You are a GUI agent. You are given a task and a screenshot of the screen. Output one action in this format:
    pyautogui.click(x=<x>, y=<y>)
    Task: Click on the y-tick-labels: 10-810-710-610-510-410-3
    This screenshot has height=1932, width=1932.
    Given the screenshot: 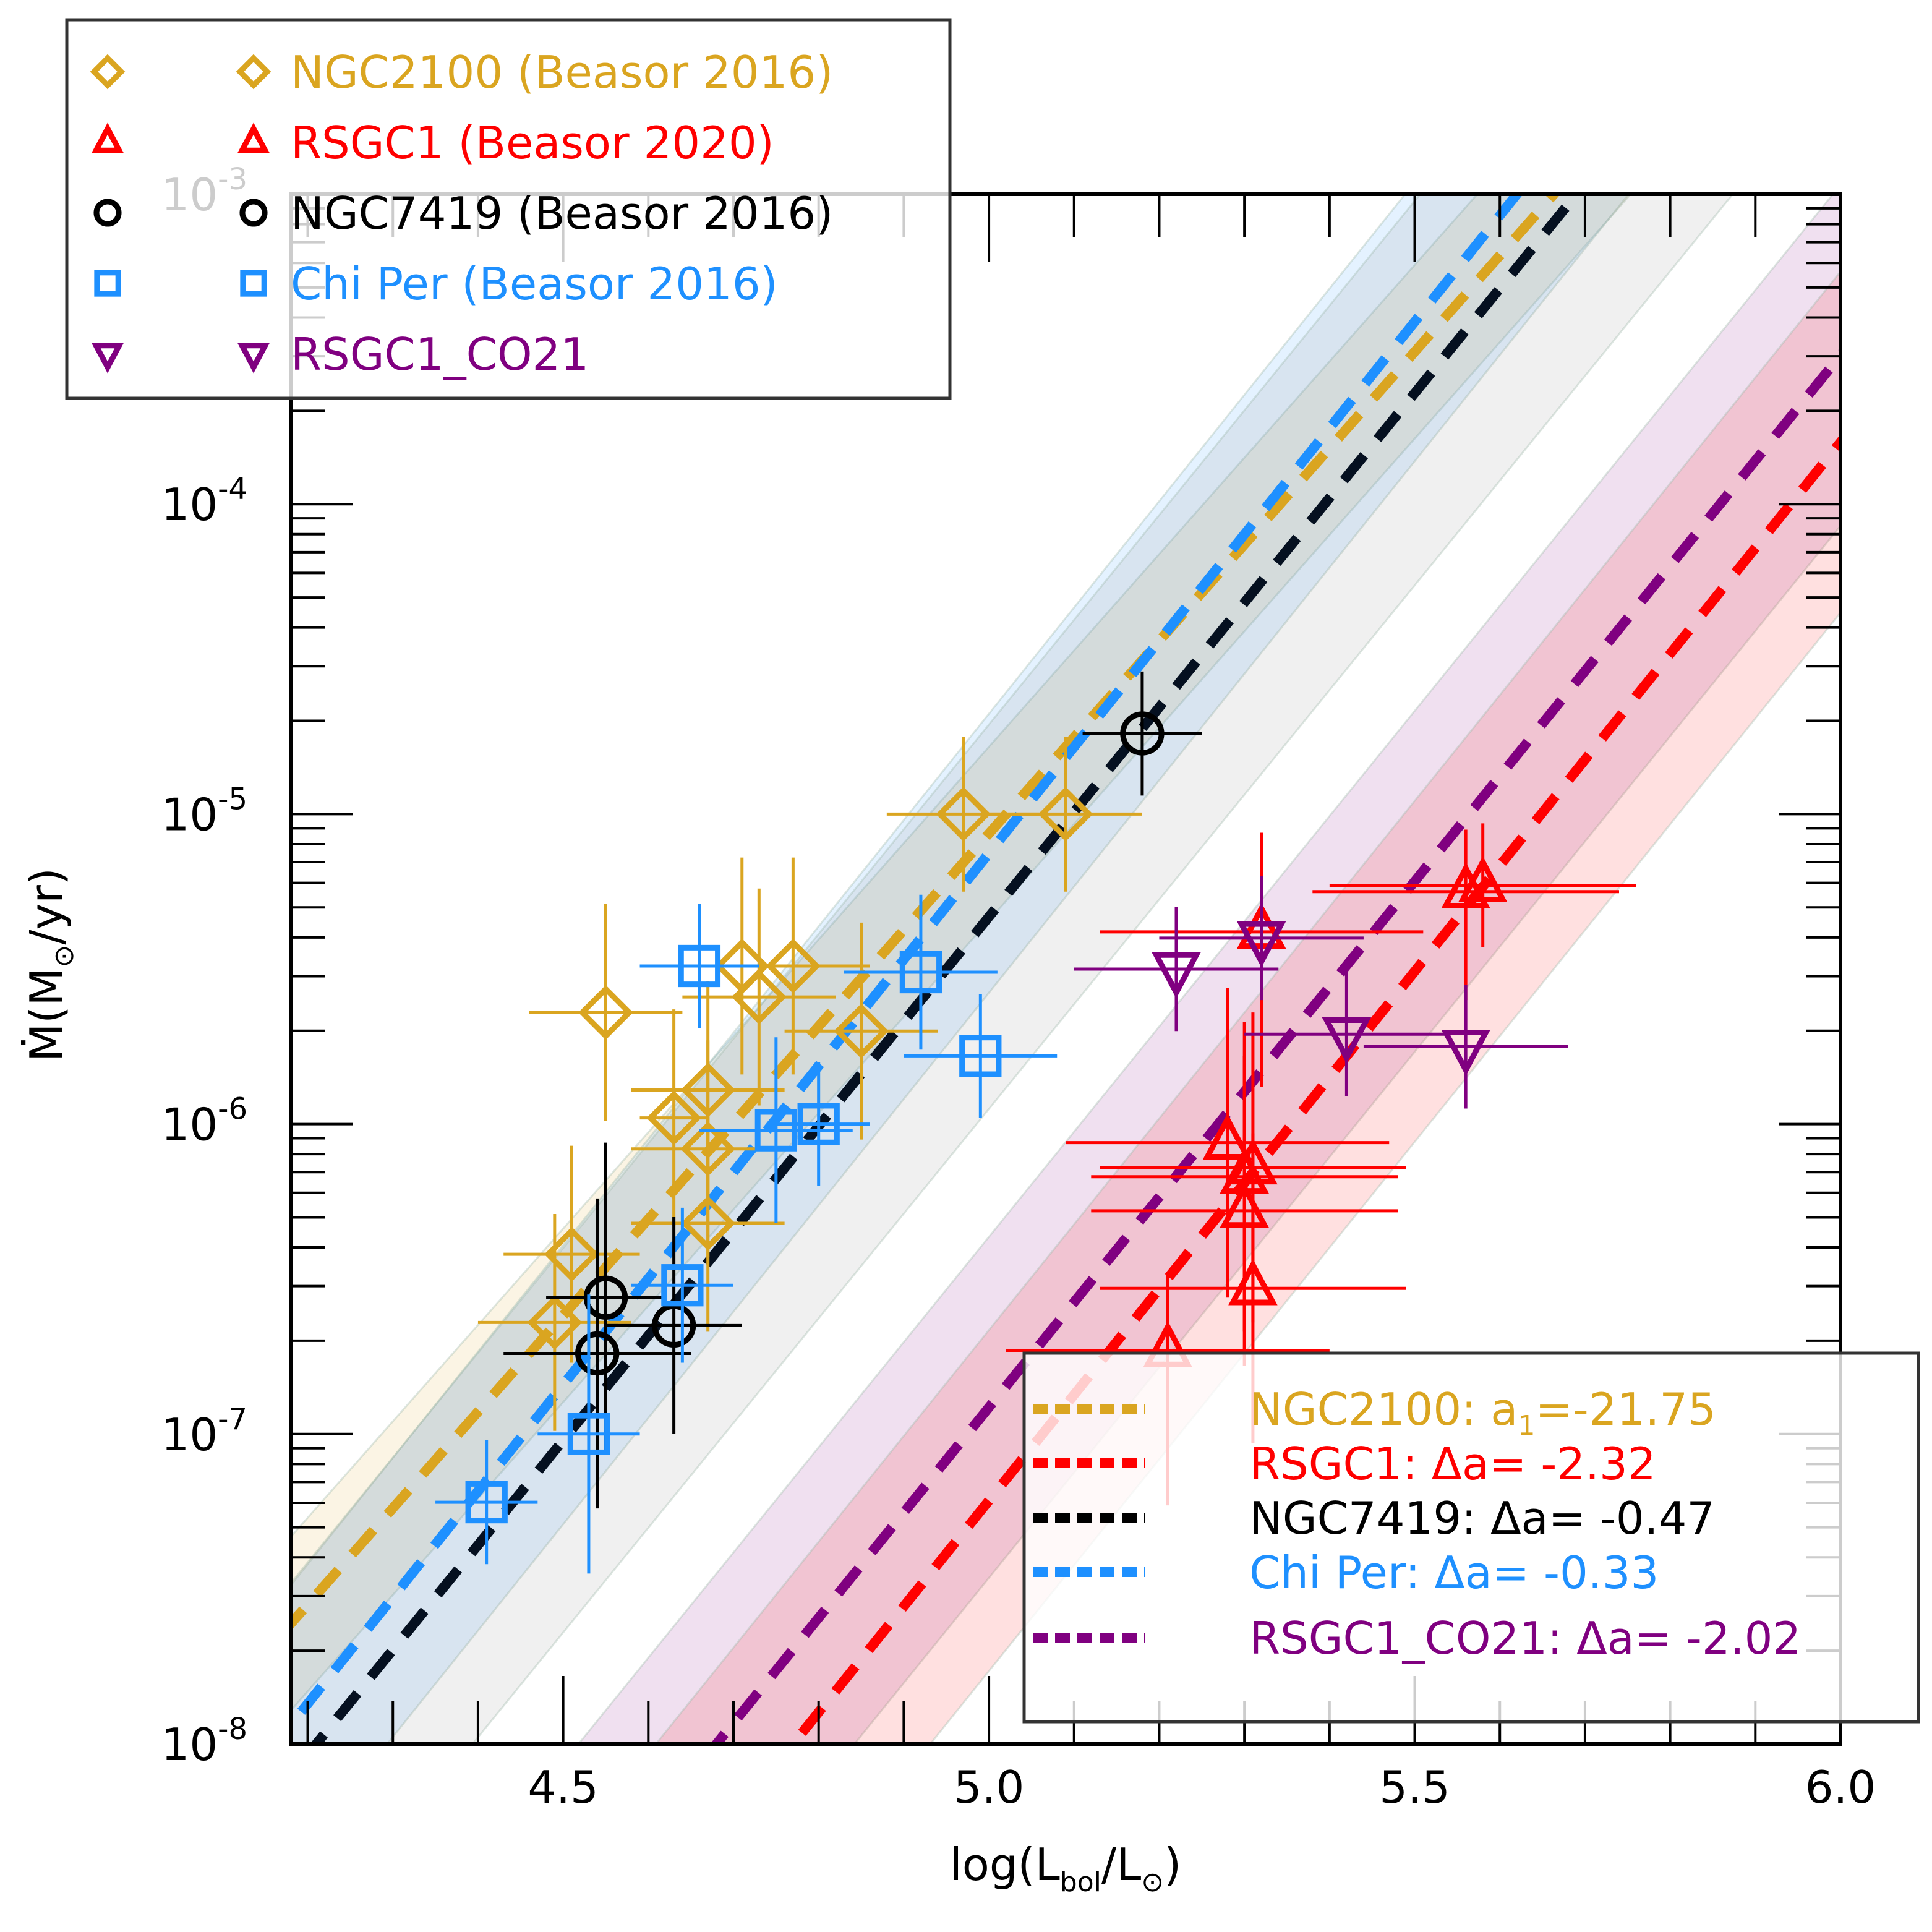 What is the action you would take?
    pyautogui.click(x=204, y=967)
    